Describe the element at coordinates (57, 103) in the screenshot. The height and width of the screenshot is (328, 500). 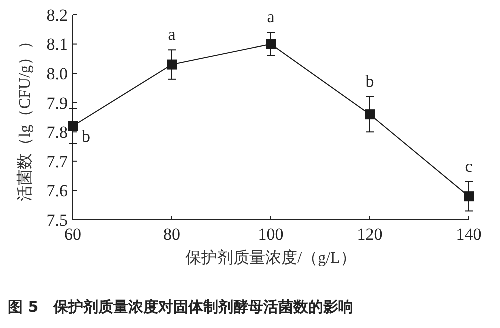
I see `y-tick-label: 7.9` at that location.